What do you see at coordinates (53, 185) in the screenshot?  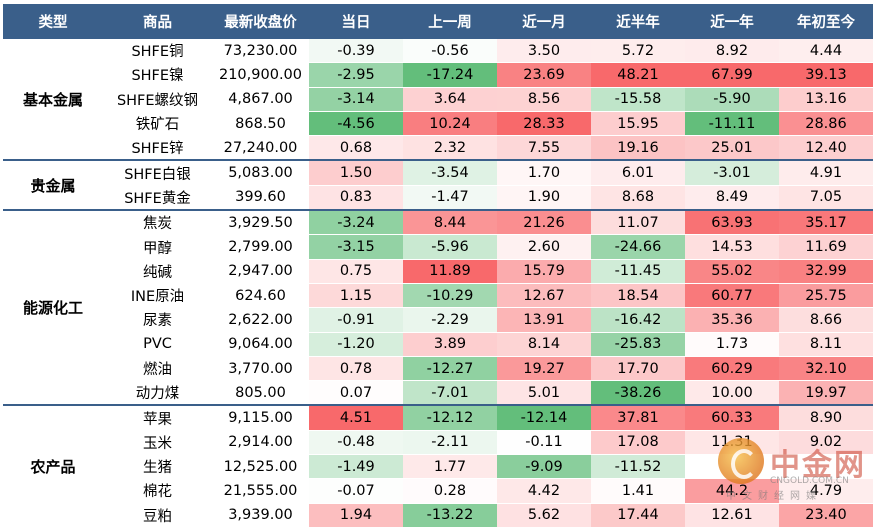 I see `category-cell: 贵金属` at bounding box center [53, 185].